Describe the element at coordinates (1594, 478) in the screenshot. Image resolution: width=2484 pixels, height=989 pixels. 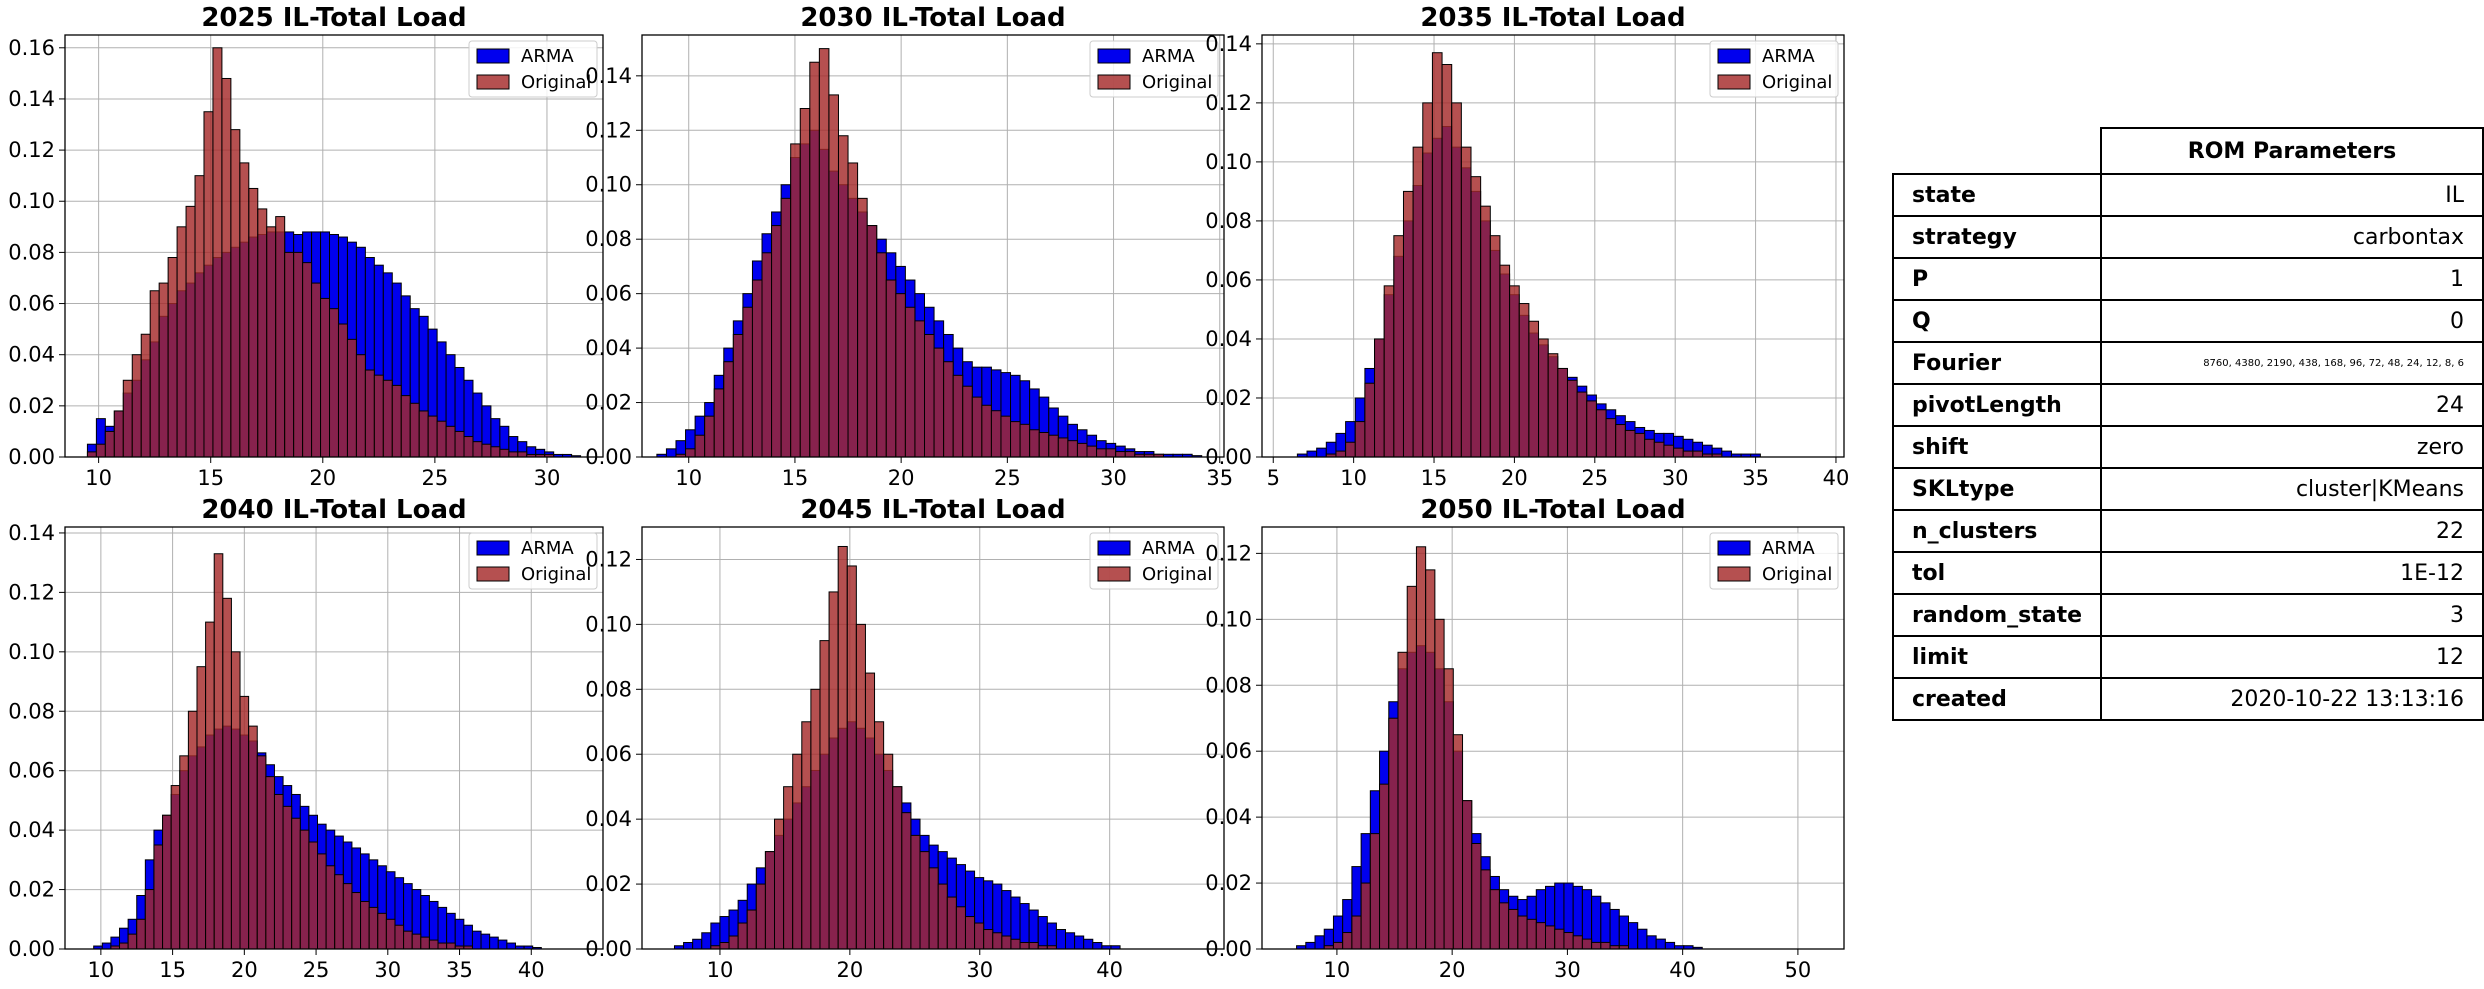
I see `x-tick-label: 25` at that location.